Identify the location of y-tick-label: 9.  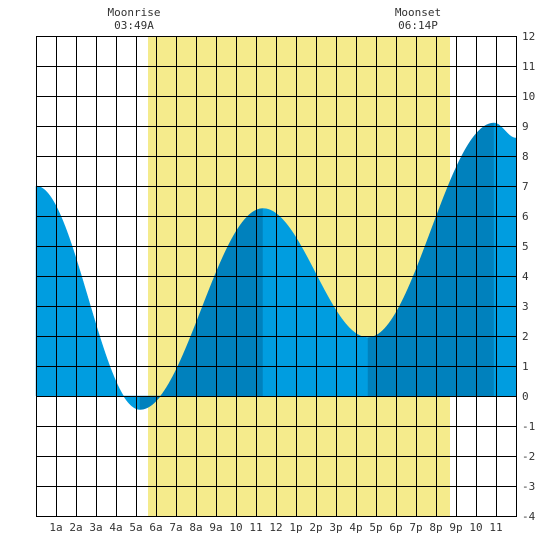
(525, 126).